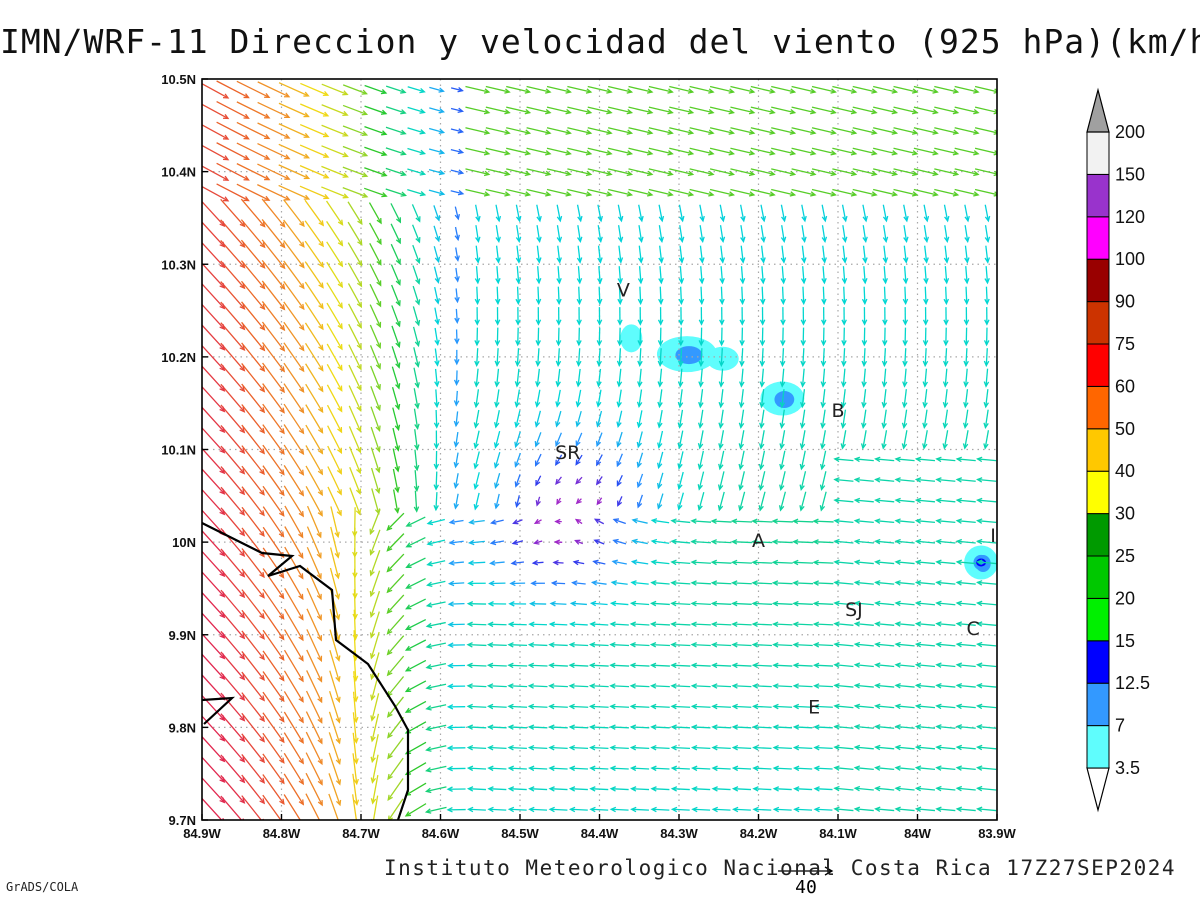 This screenshot has height=900, width=1200. I want to click on place-label-b: B, so click(837, 411).